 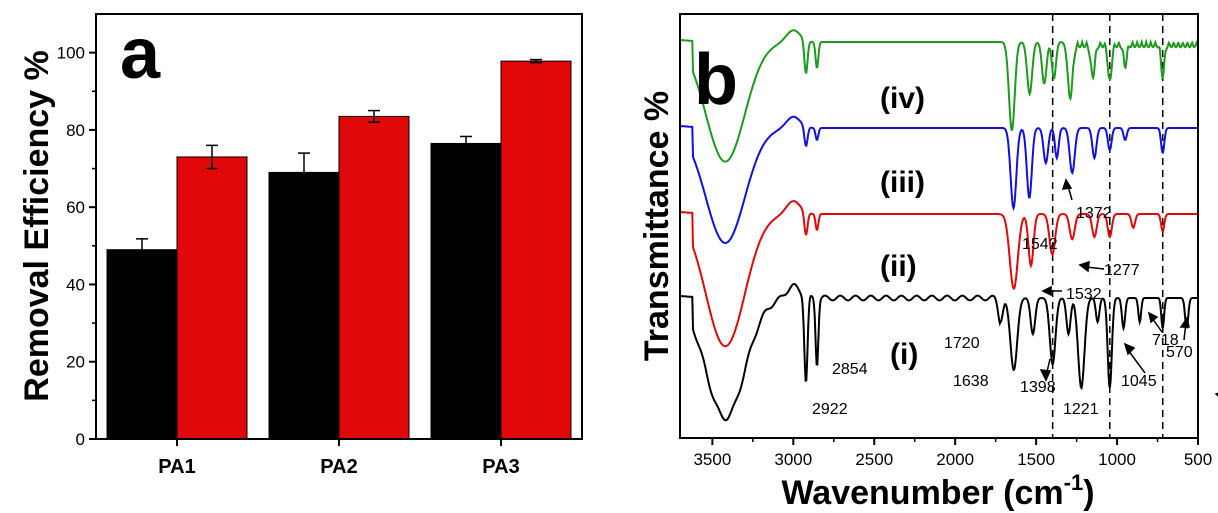 What do you see at coordinates (1088, 493) in the screenshot?
I see `x-axis-label-end: )` at bounding box center [1088, 493].